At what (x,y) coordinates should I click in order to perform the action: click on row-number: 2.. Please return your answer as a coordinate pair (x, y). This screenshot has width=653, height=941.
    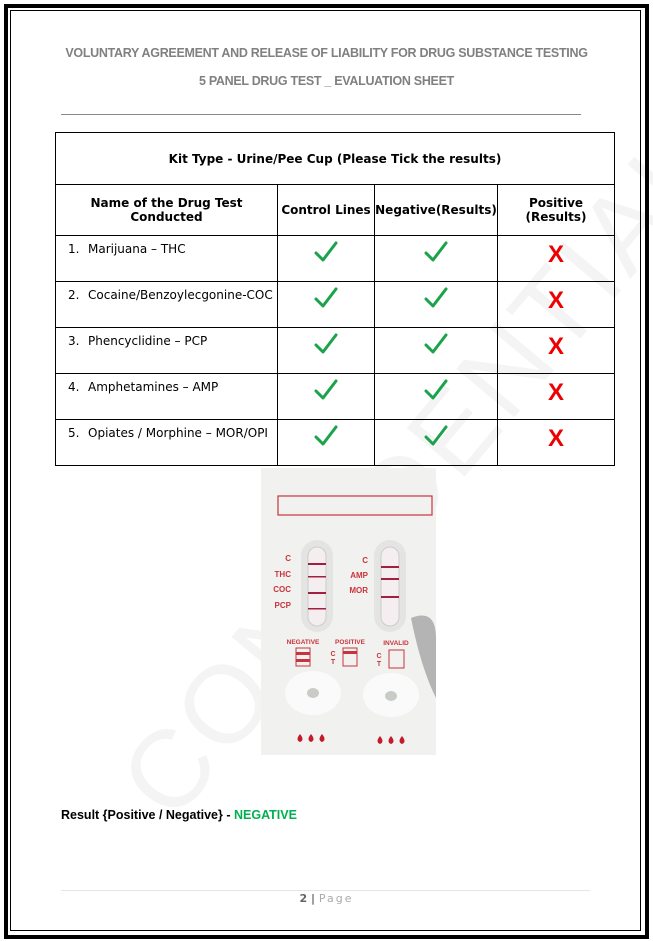
    Looking at the image, I should click on (74, 295).